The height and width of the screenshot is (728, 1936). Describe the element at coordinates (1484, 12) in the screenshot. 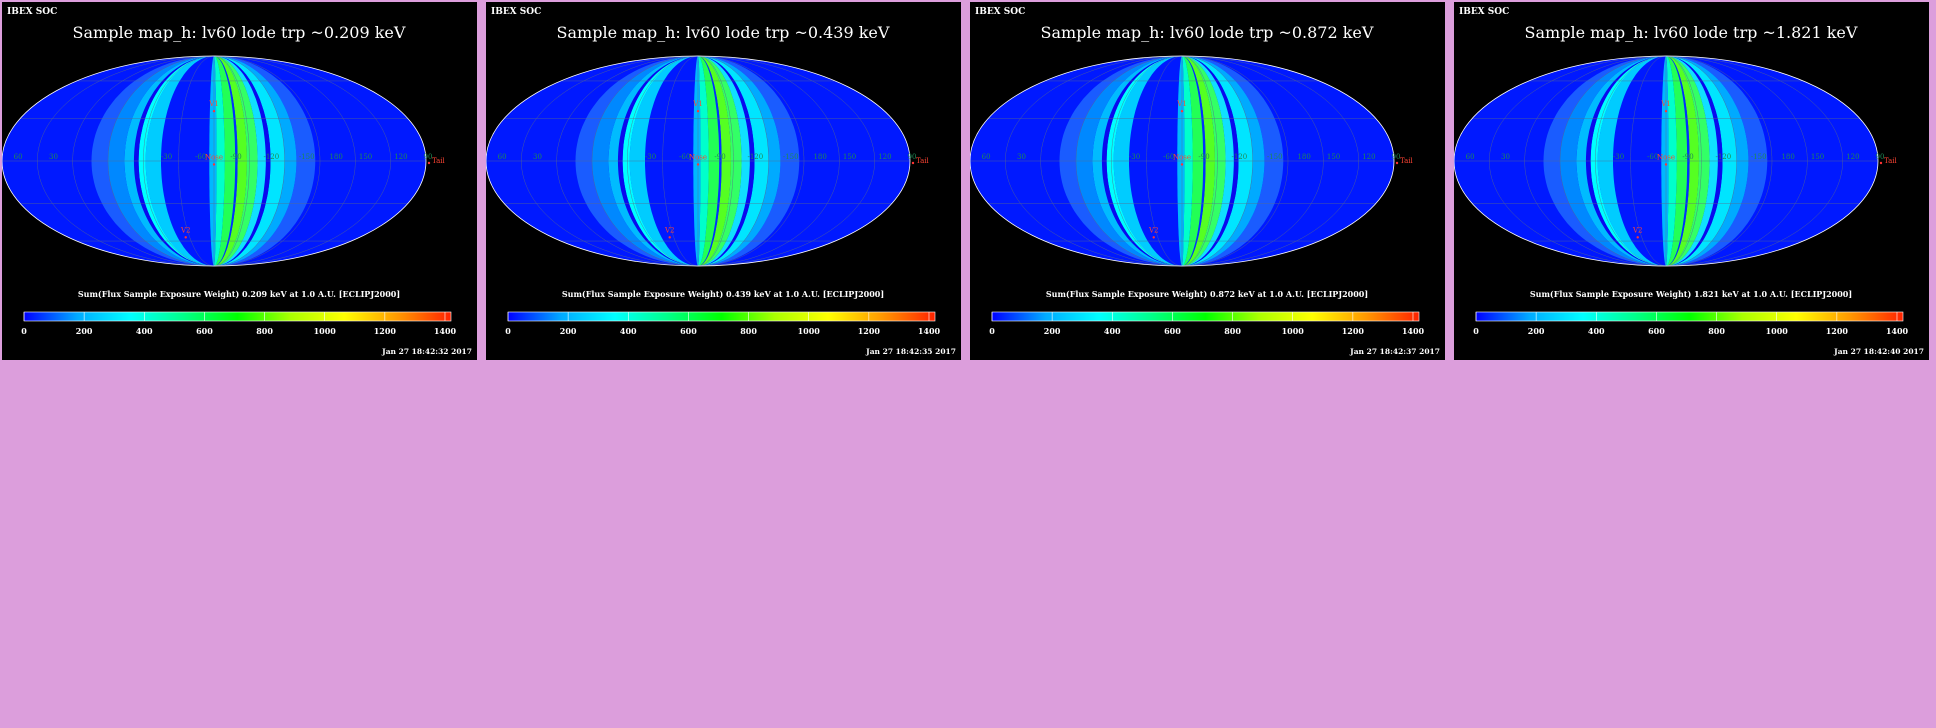

I see `corner-label: IBEX SOC` at that location.